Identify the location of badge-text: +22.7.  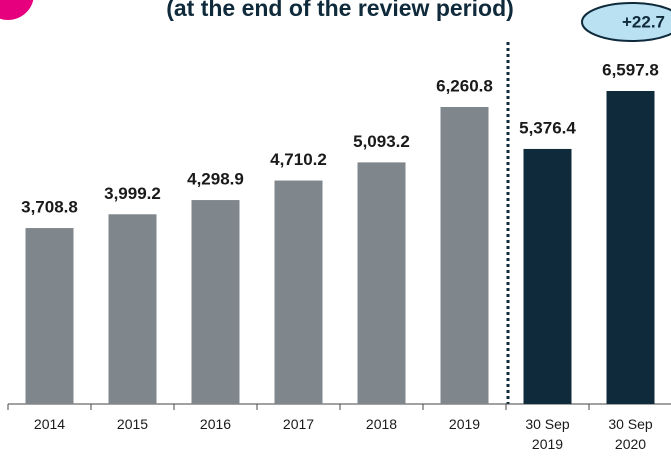
(643, 21).